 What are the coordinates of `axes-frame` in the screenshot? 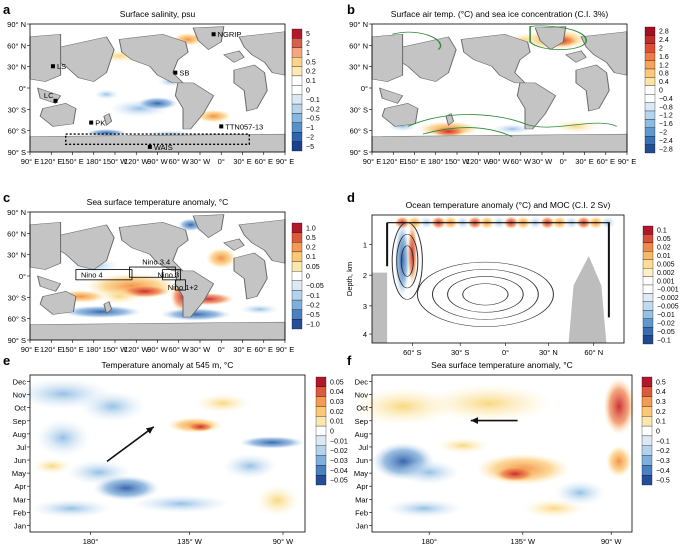 It's located at (502, 453).